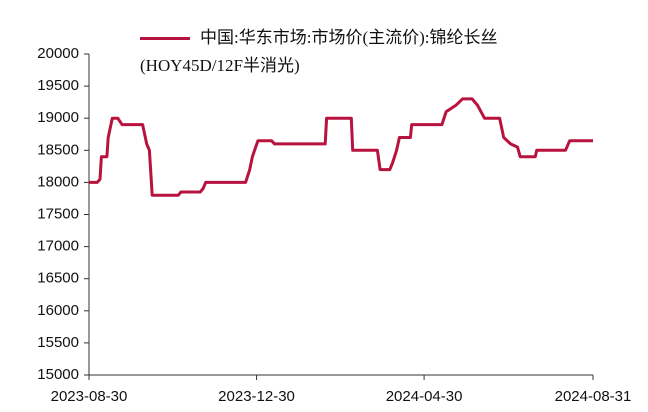 The height and width of the screenshot is (412, 648). Describe the element at coordinates (58, 310) in the screenshot. I see `y-tick-label: 16000` at that location.